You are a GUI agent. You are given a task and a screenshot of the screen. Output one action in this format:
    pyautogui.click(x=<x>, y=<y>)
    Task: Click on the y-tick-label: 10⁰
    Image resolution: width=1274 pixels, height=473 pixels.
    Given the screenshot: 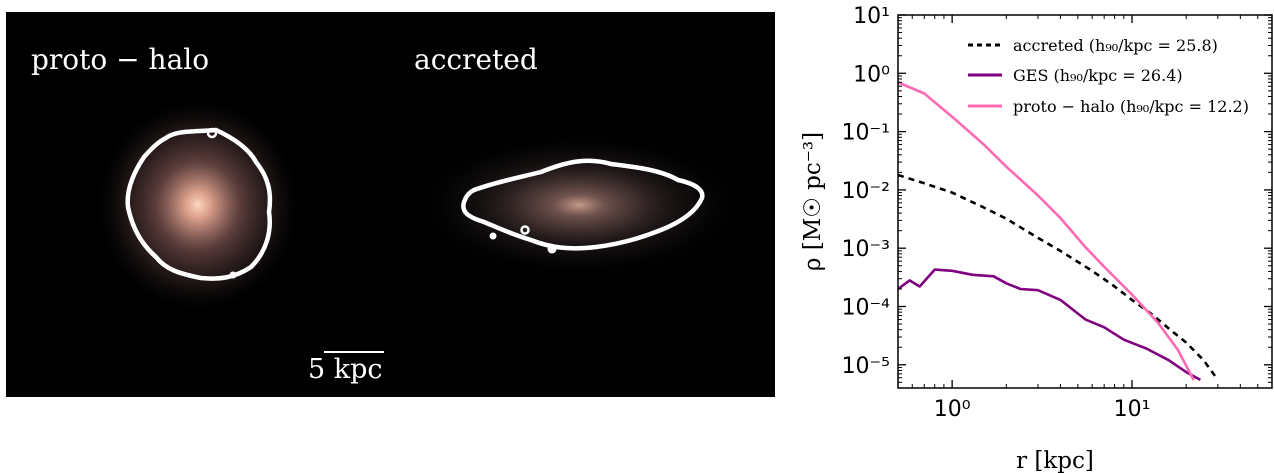 What is the action you would take?
    pyautogui.click(x=871, y=74)
    